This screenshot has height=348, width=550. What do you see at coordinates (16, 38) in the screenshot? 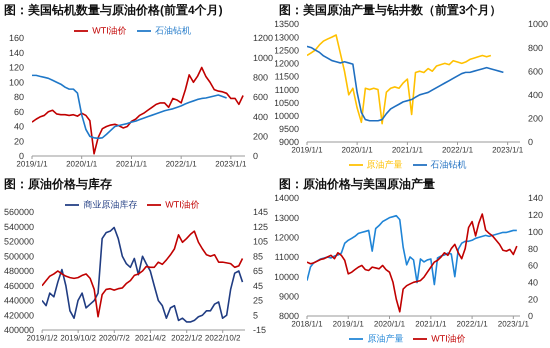
I see `y-tick-label: 160` at bounding box center [16, 38].